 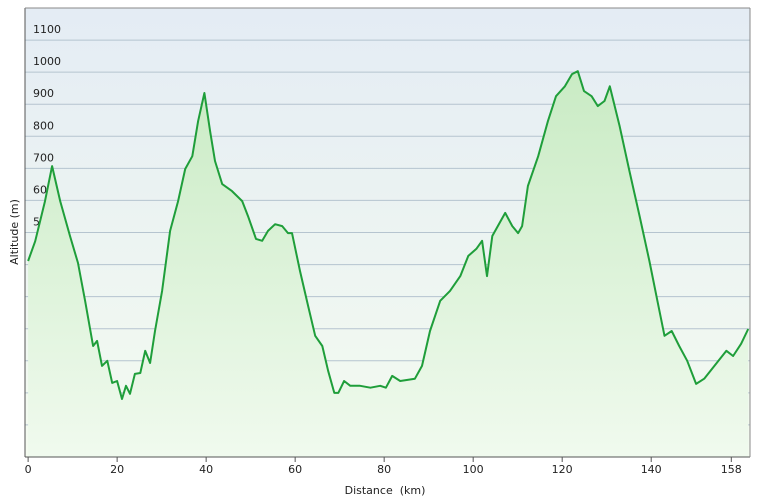 What do you see at coordinates (651, 469) in the screenshot?
I see `x-tick-label: 140` at bounding box center [651, 469].